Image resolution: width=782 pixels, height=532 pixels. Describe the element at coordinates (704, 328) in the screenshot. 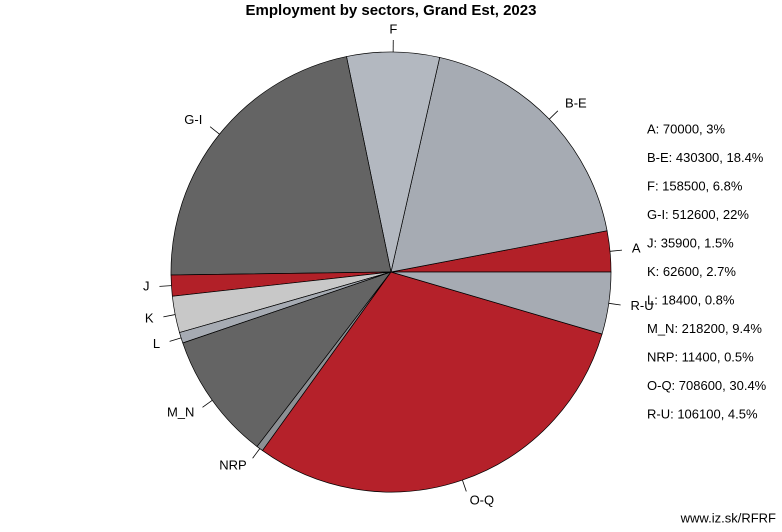

I see `legend-entry: M_N: 218200, 9.4%` at that location.